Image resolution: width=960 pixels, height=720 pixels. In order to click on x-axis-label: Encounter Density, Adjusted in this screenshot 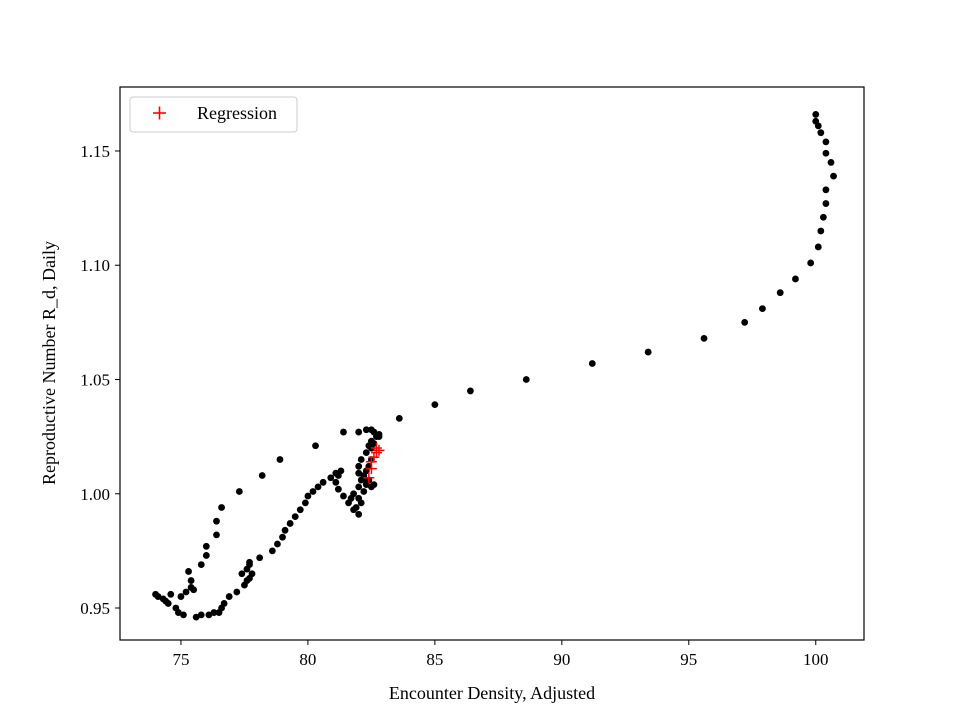, I will do `click(492, 693)`.